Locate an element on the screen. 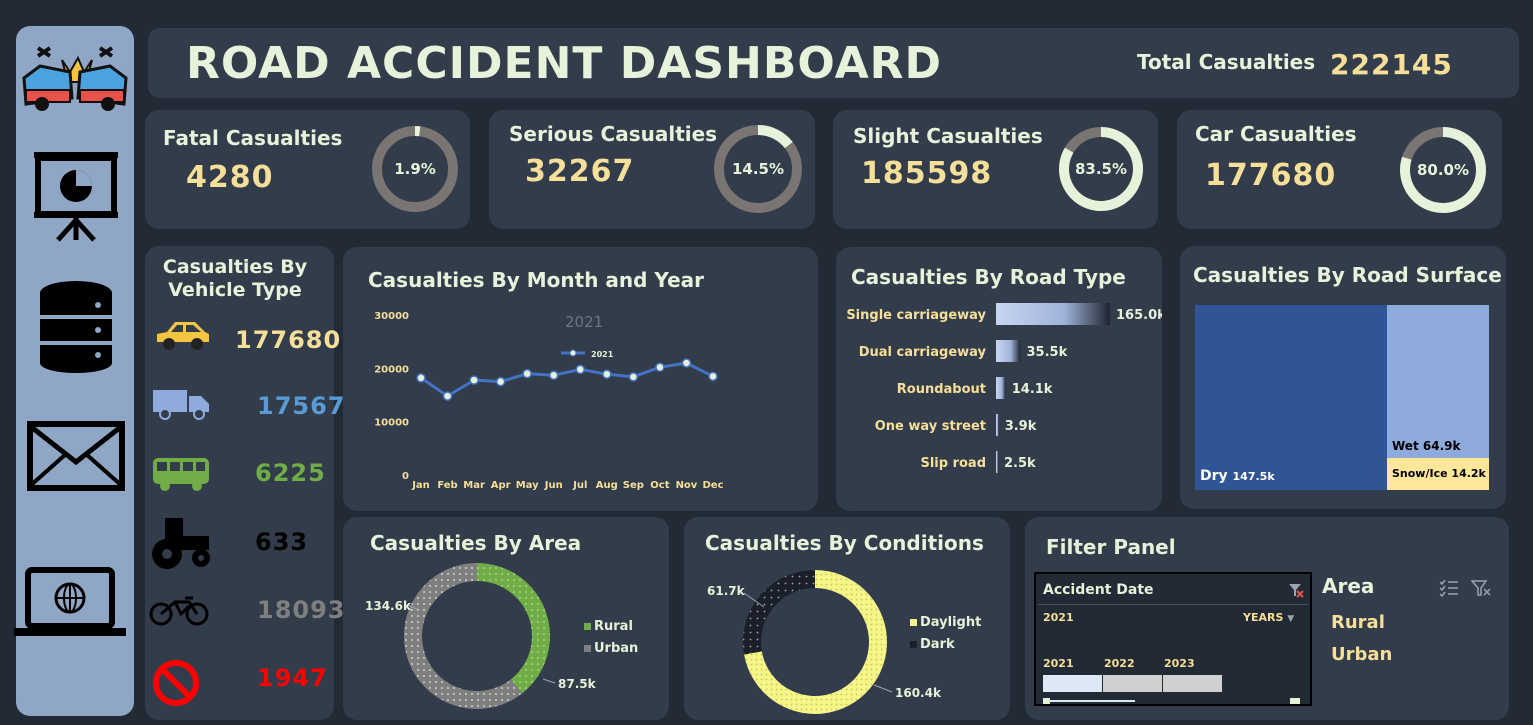 The height and width of the screenshot is (725, 1533). tractor-icon is located at coordinates (181, 543).